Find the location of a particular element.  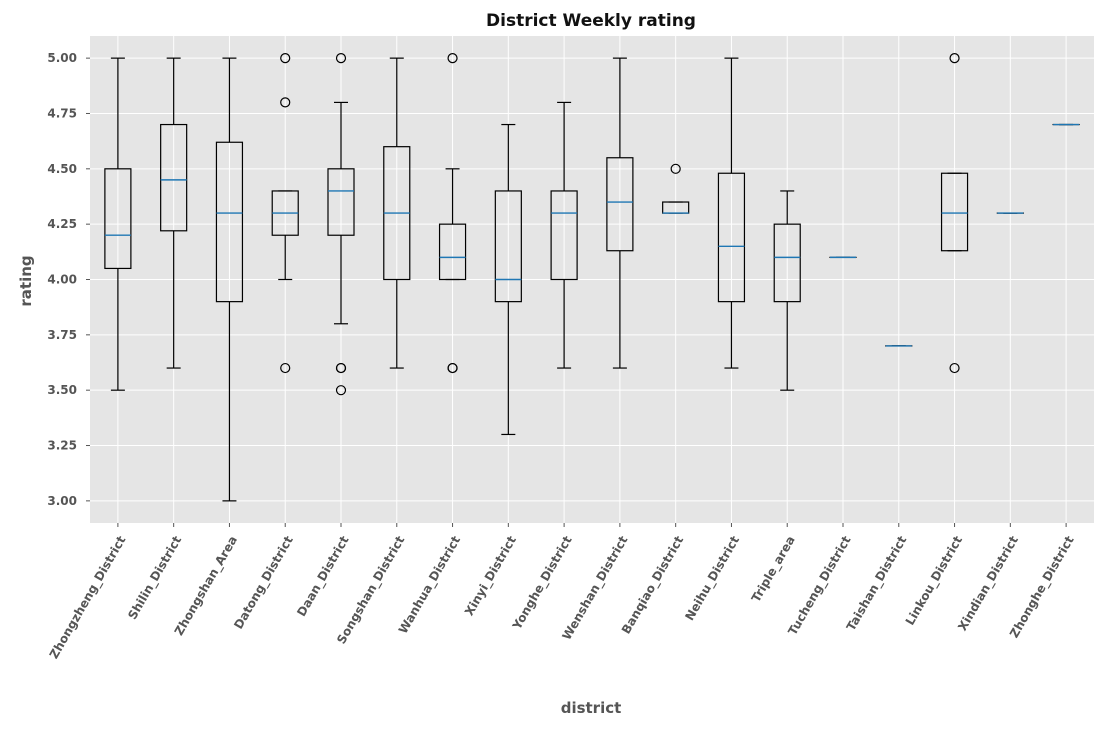

box-Zhongshan_Area is located at coordinates (229, 279).